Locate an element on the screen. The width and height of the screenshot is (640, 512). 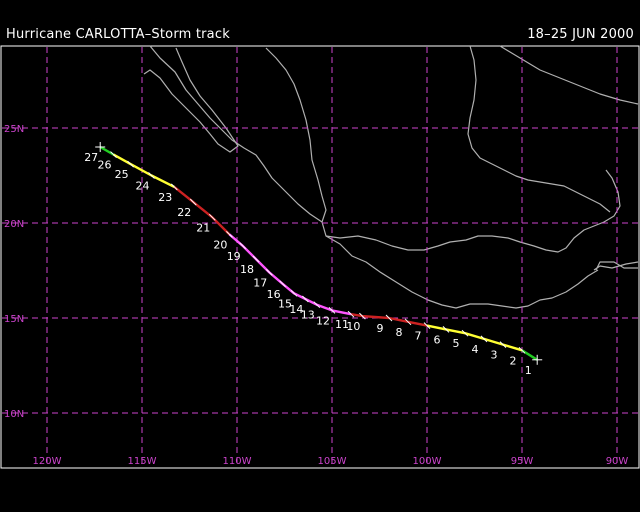
track-point-label: 5 is located at coordinates (456, 343).